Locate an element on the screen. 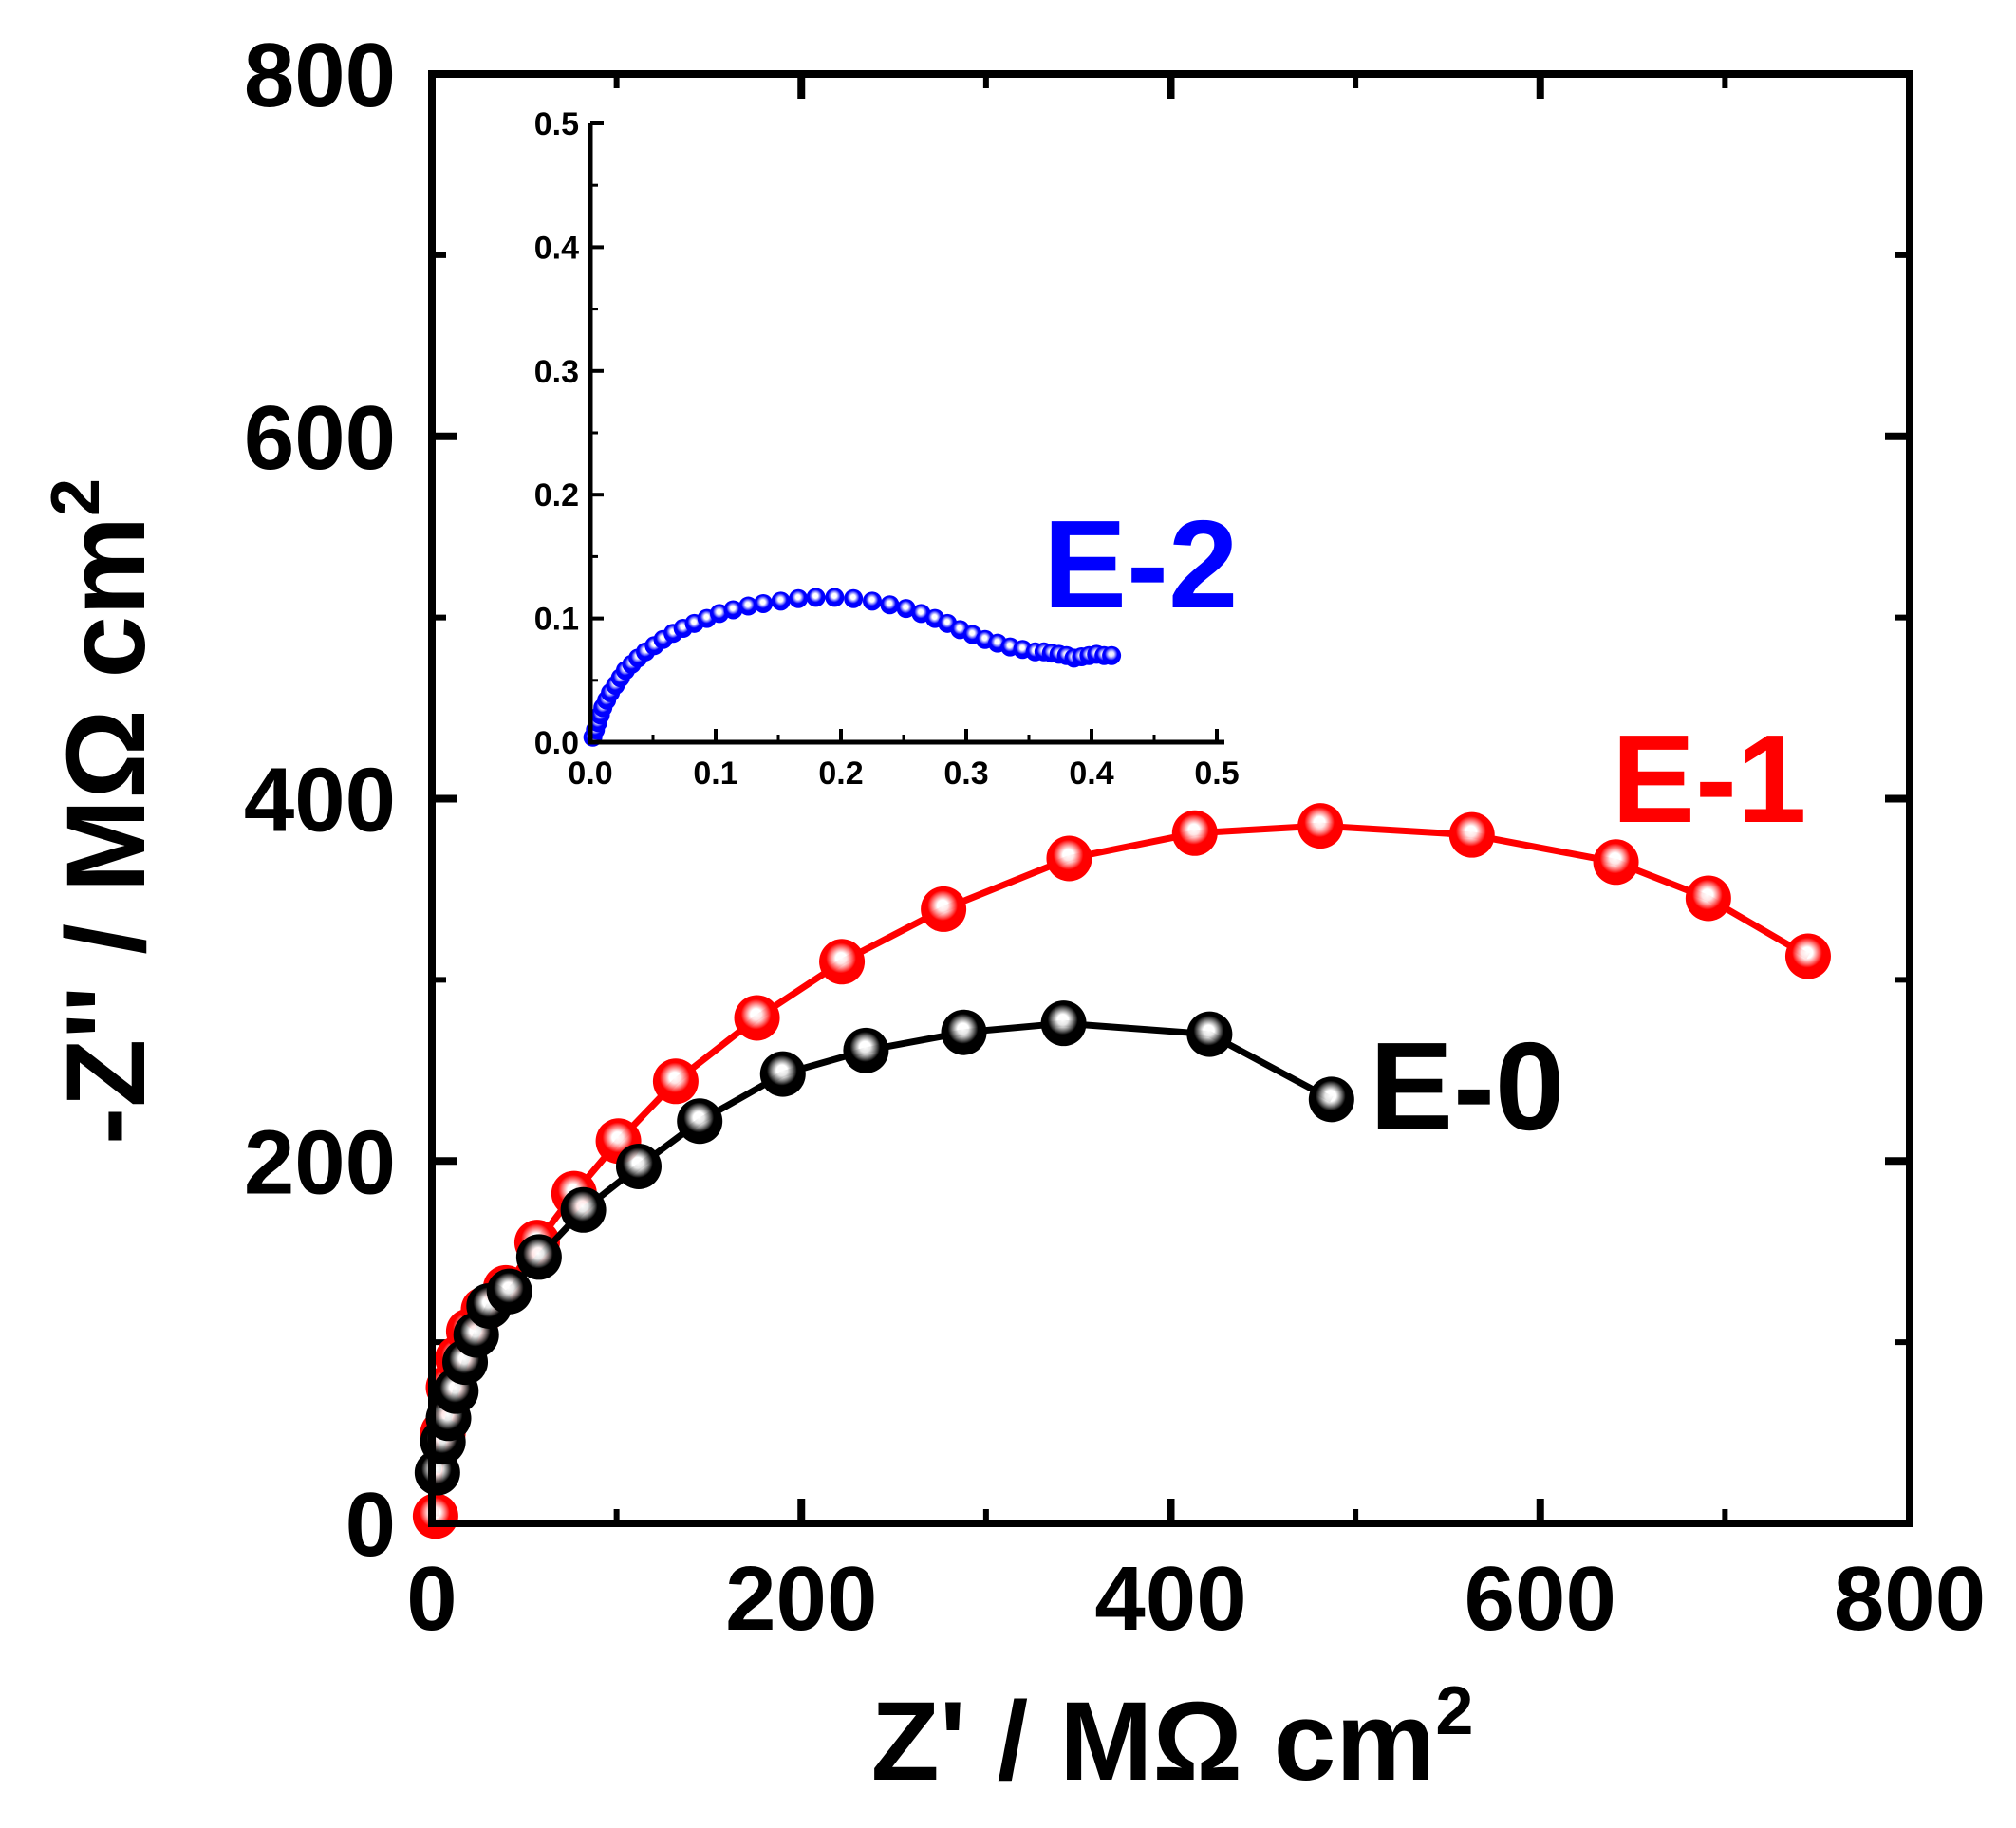  inset-x-tick-label: 0.2 is located at coordinates (841, 774).